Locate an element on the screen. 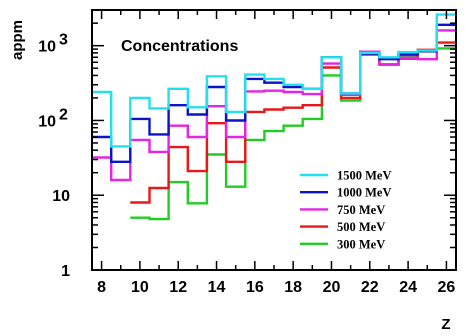 The height and width of the screenshot is (336, 467). x-tick-label: 12 is located at coordinates (178, 287).